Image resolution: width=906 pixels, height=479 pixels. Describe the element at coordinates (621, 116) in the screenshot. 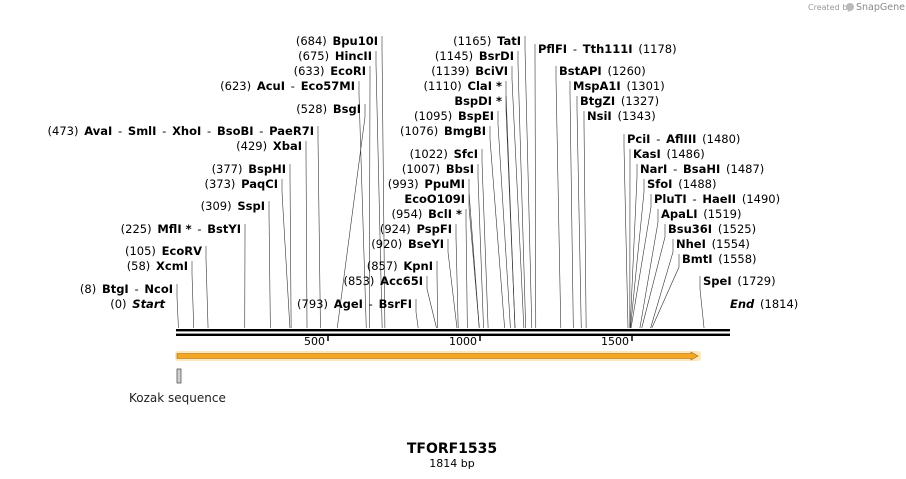

I see `enzyme-label: NsiI (1343)` at that location.